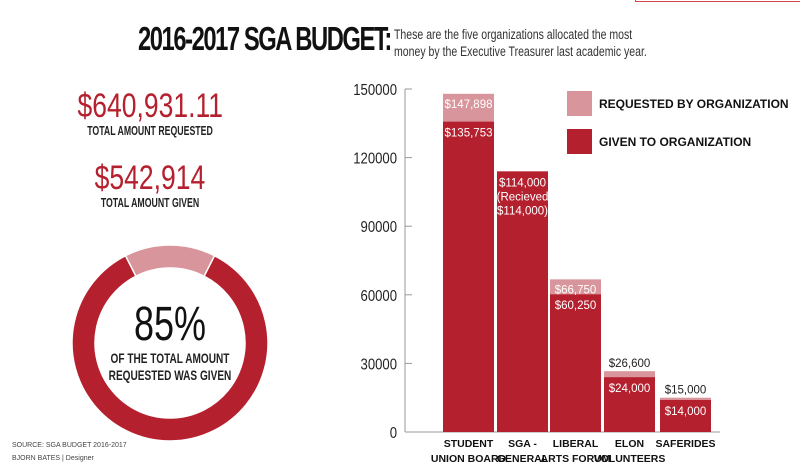 Image resolution: width=800 pixels, height=469 pixels. Describe the element at coordinates (694, 104) in the screenshot. I see `legend-label-requested: REQUESTED BY ORGANIZATION` at that location.